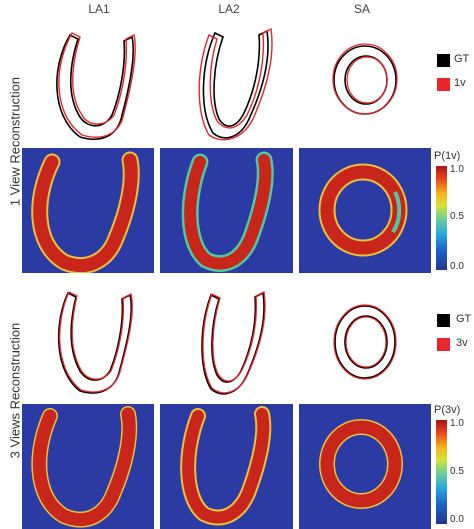  Describe the element at coordinates (365, 80) in the screenshot. I see `contour-sa-1v` at that location.